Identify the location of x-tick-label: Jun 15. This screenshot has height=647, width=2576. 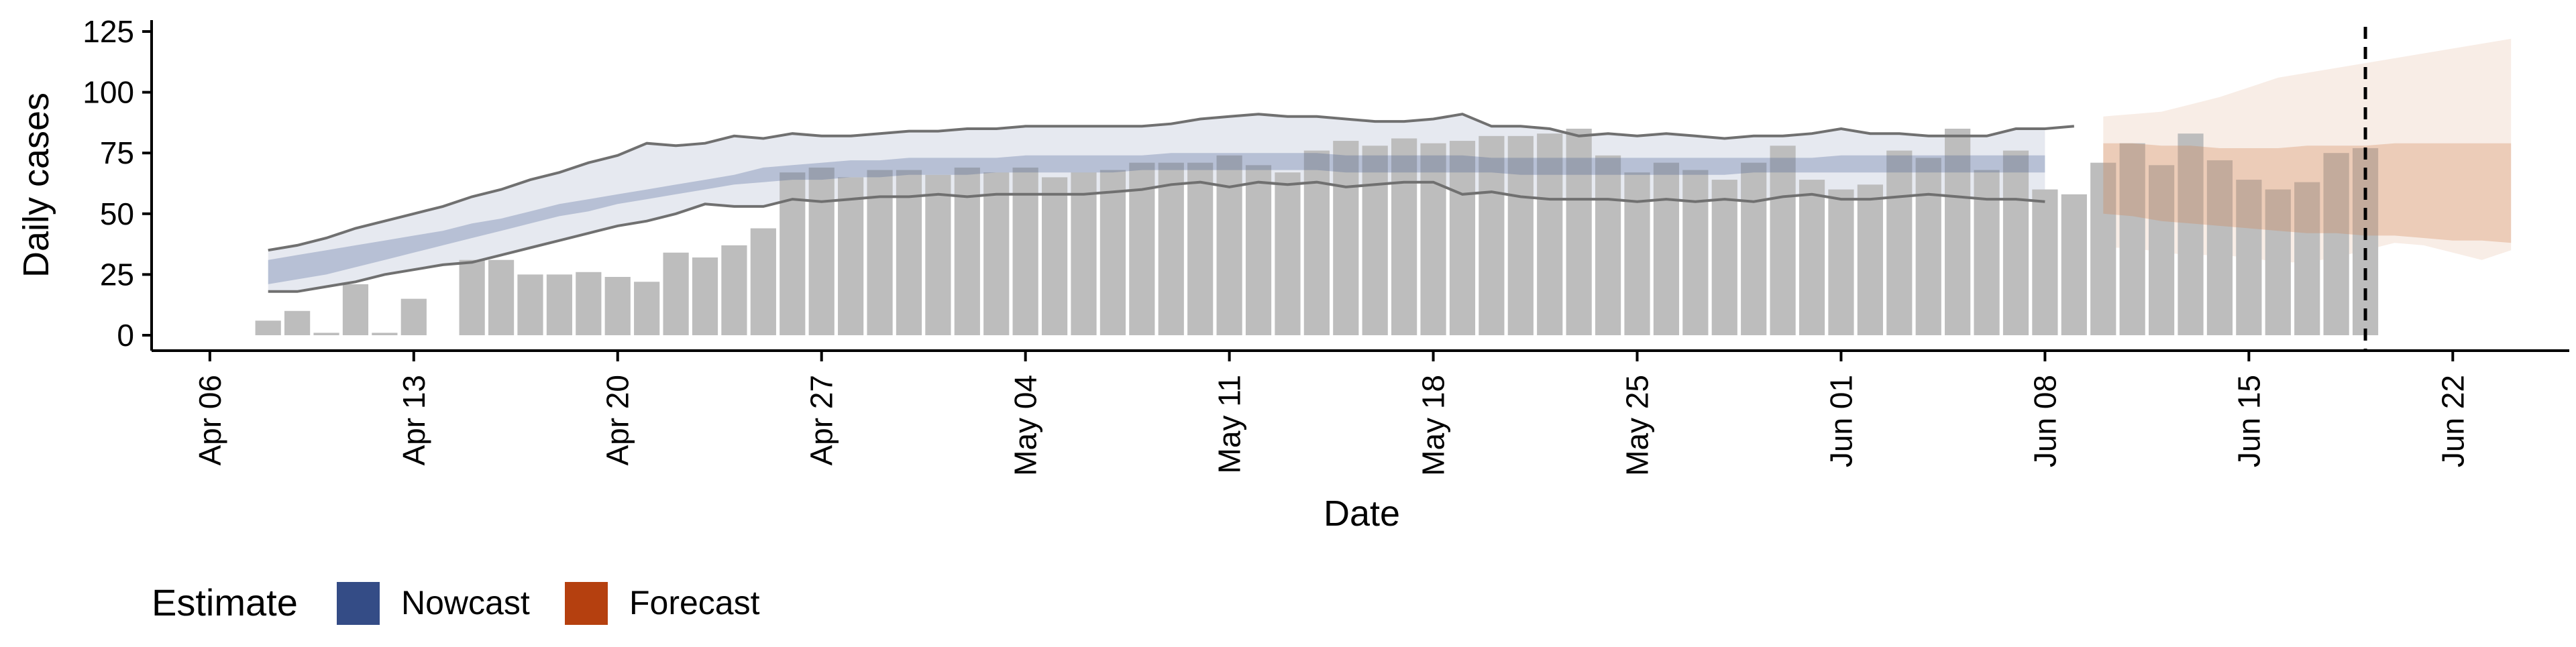
(2248, 421).